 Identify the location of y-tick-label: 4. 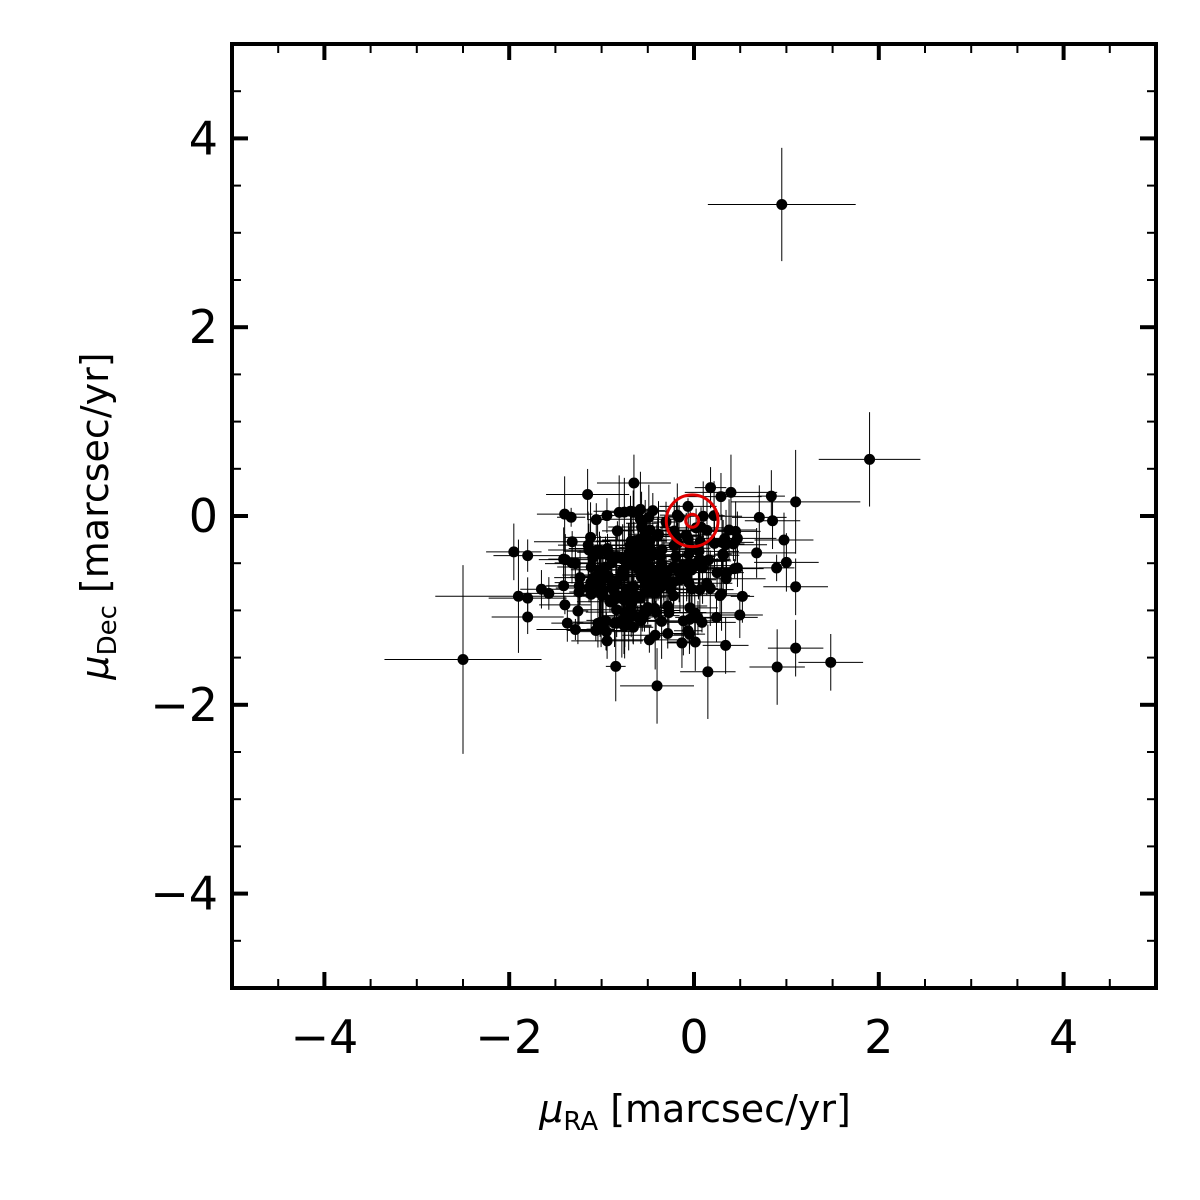
(203, 138).